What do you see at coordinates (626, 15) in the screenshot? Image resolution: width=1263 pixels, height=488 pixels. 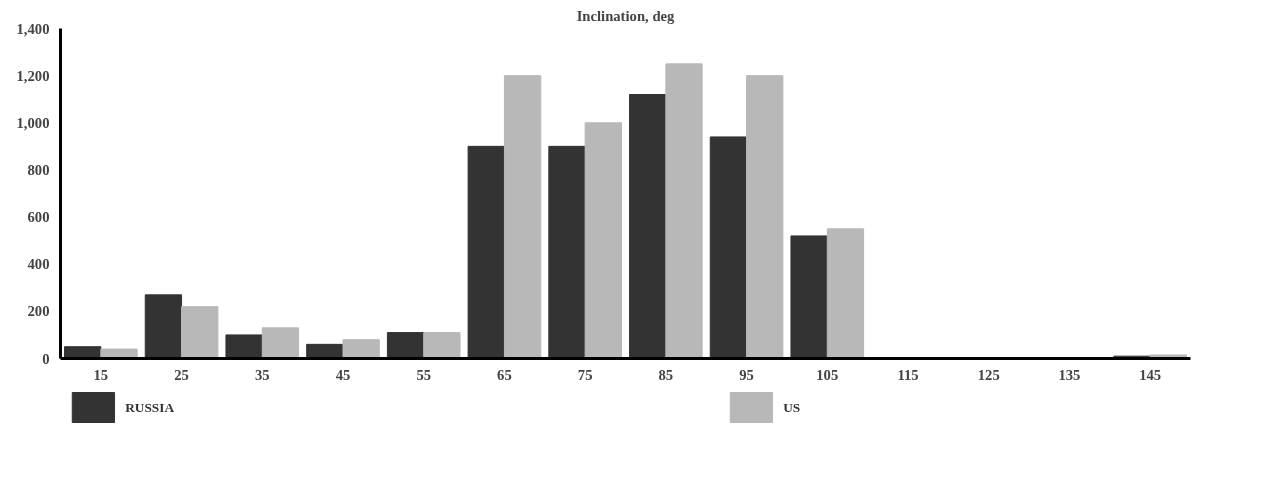 I see `chart-title: Inclination, deg` at bounding box center [626, 15].